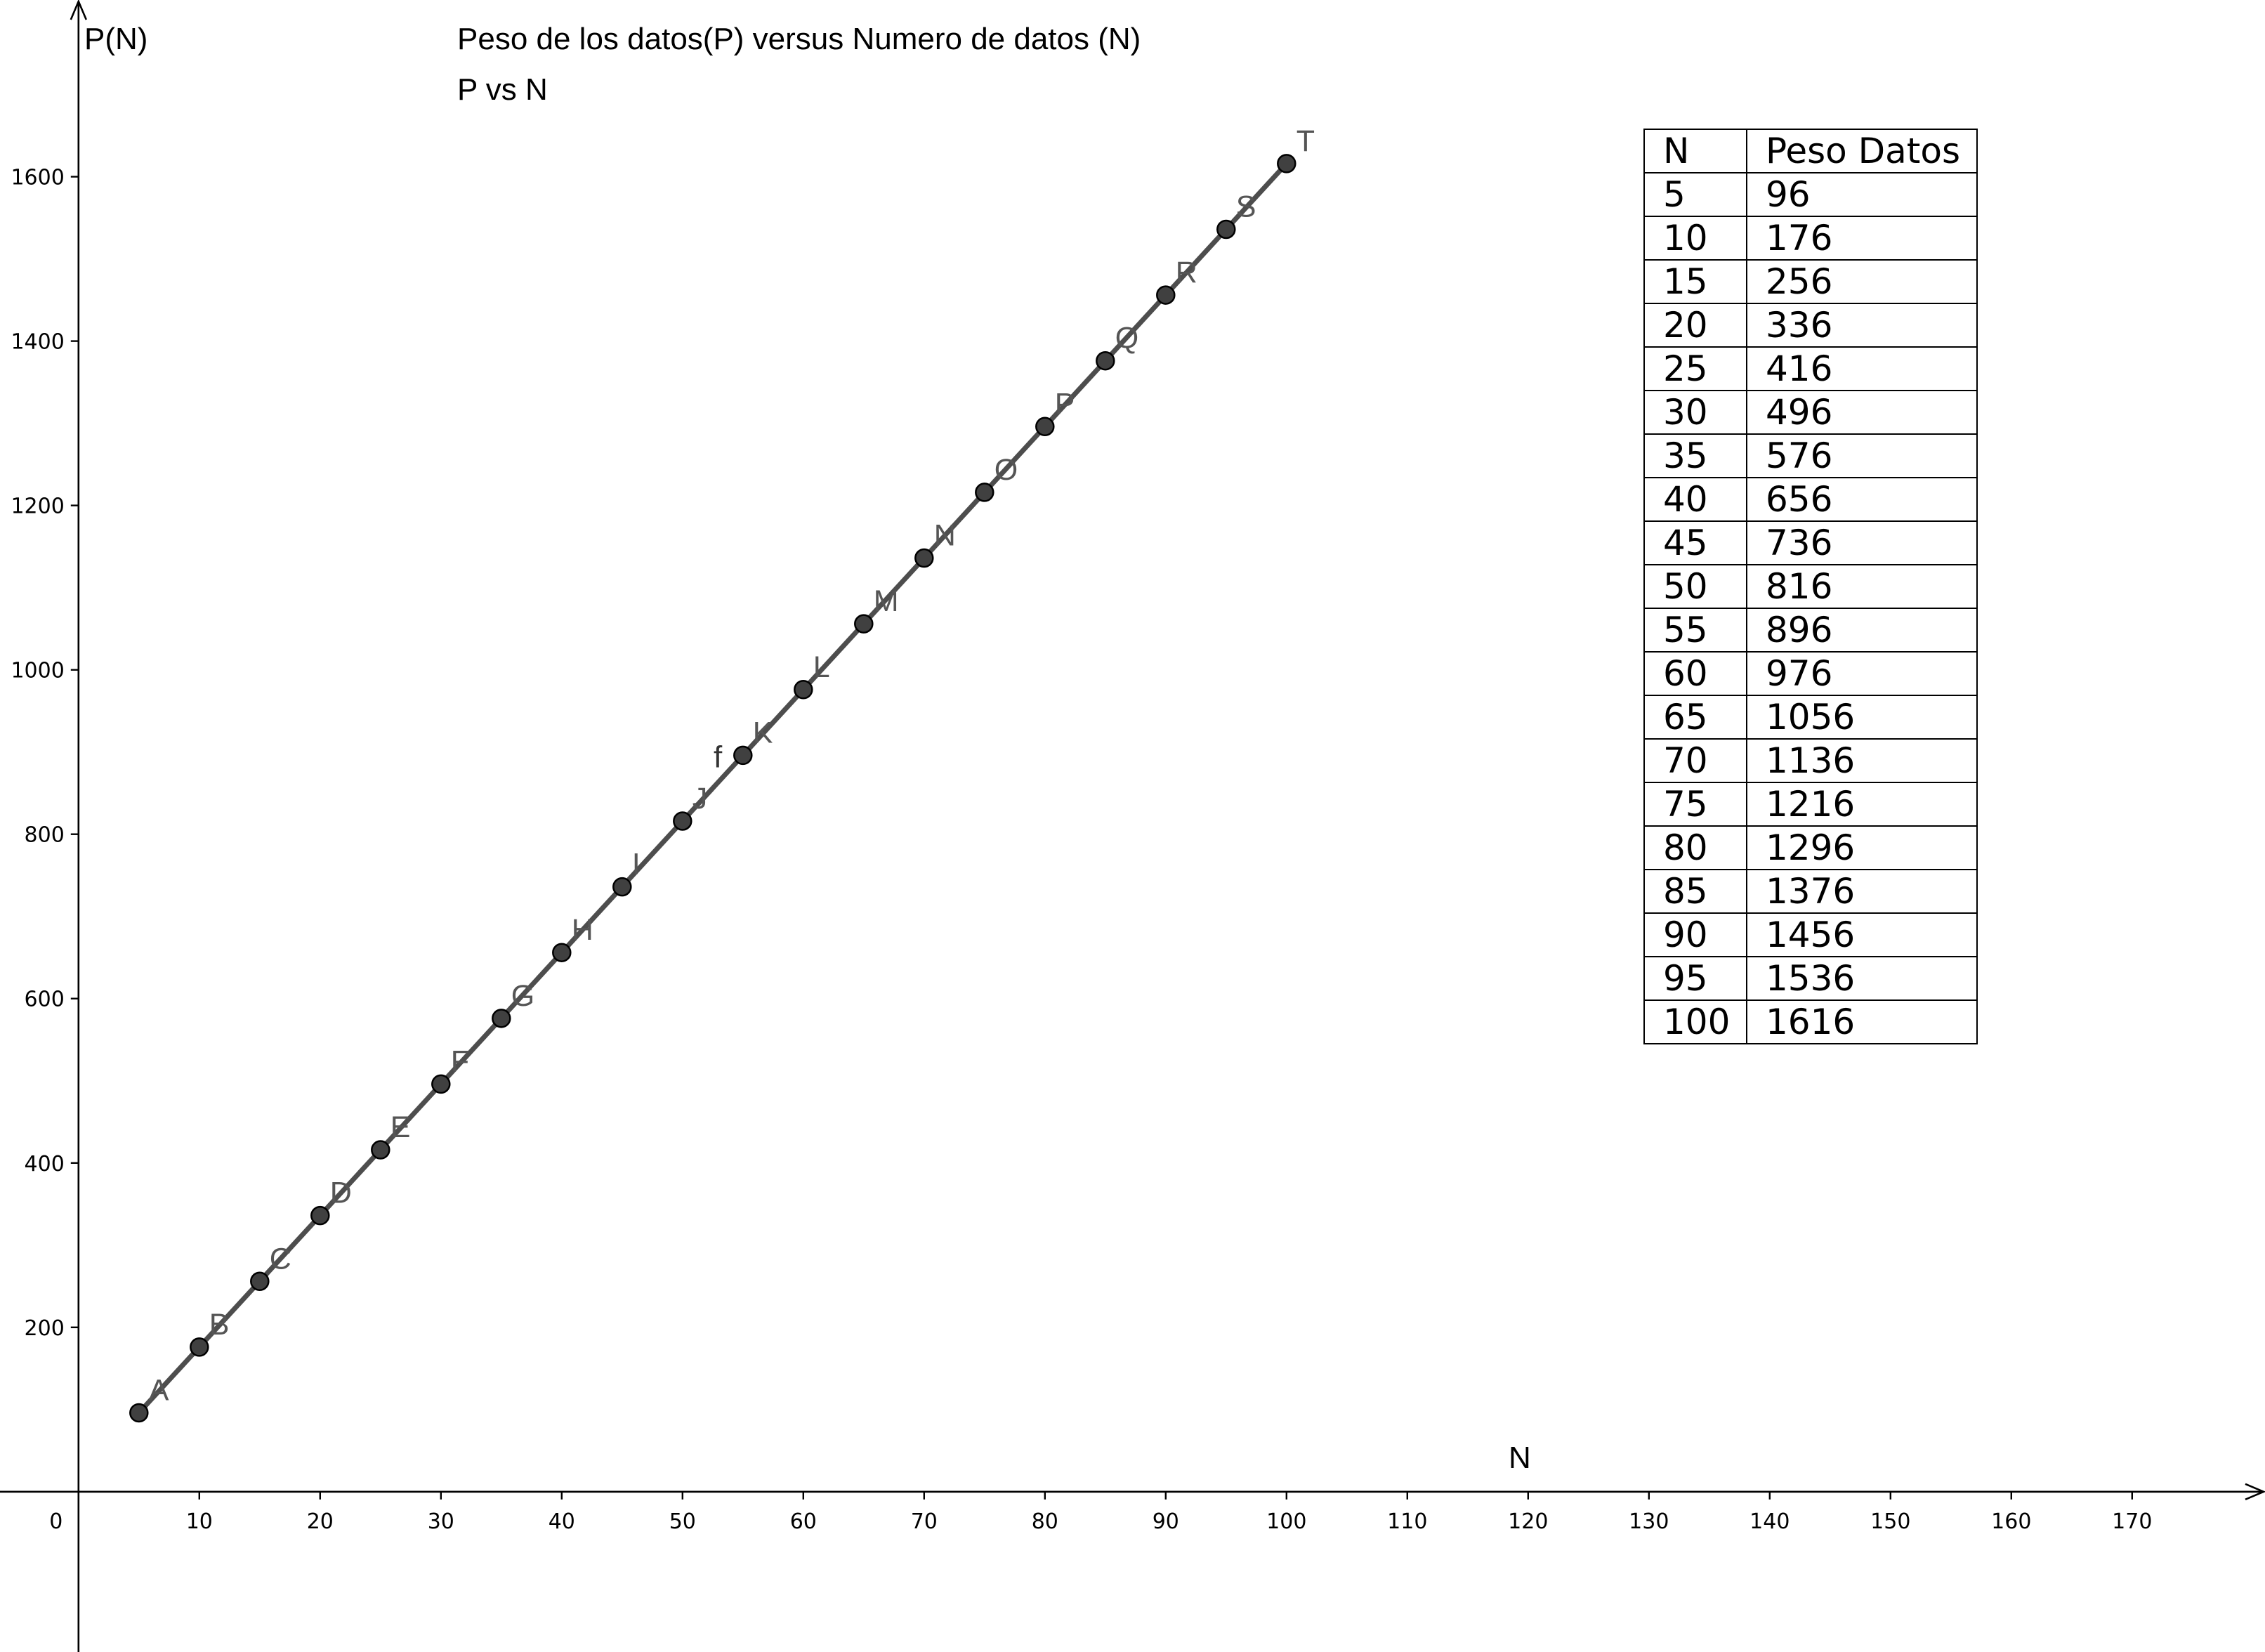 This screenshot has width=2265, height=1652. Describe the element at coordinates (1862, 151) in the screenshot. I see `table-header-peso: Peso Datos` at that location.